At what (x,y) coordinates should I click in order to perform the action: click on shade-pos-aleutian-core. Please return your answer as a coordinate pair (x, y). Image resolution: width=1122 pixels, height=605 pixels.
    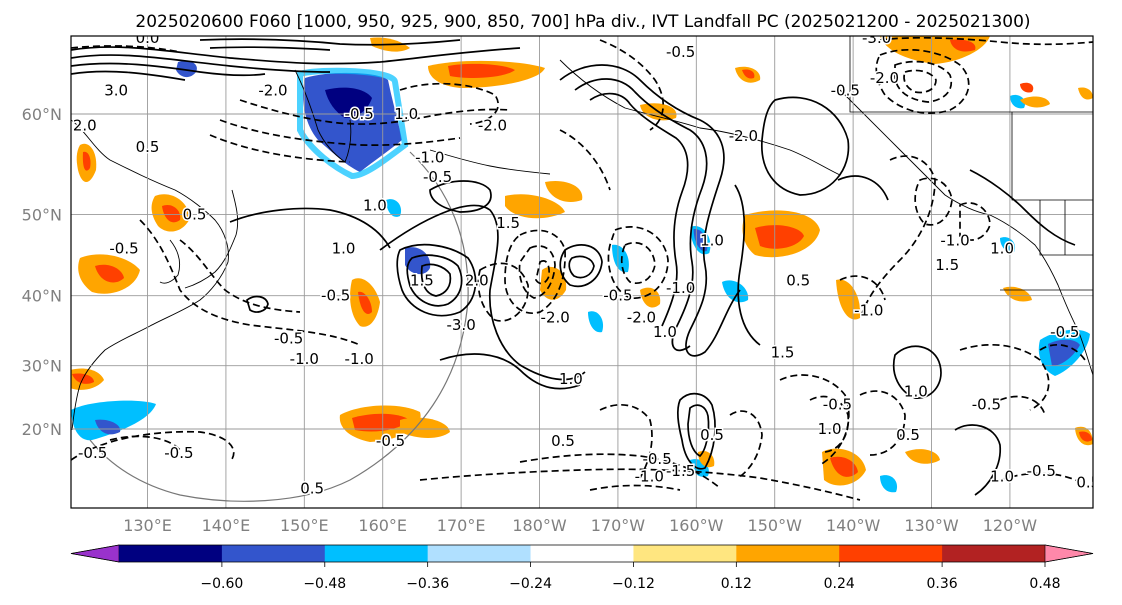
    Looking at the image, I should click on (481, 70).